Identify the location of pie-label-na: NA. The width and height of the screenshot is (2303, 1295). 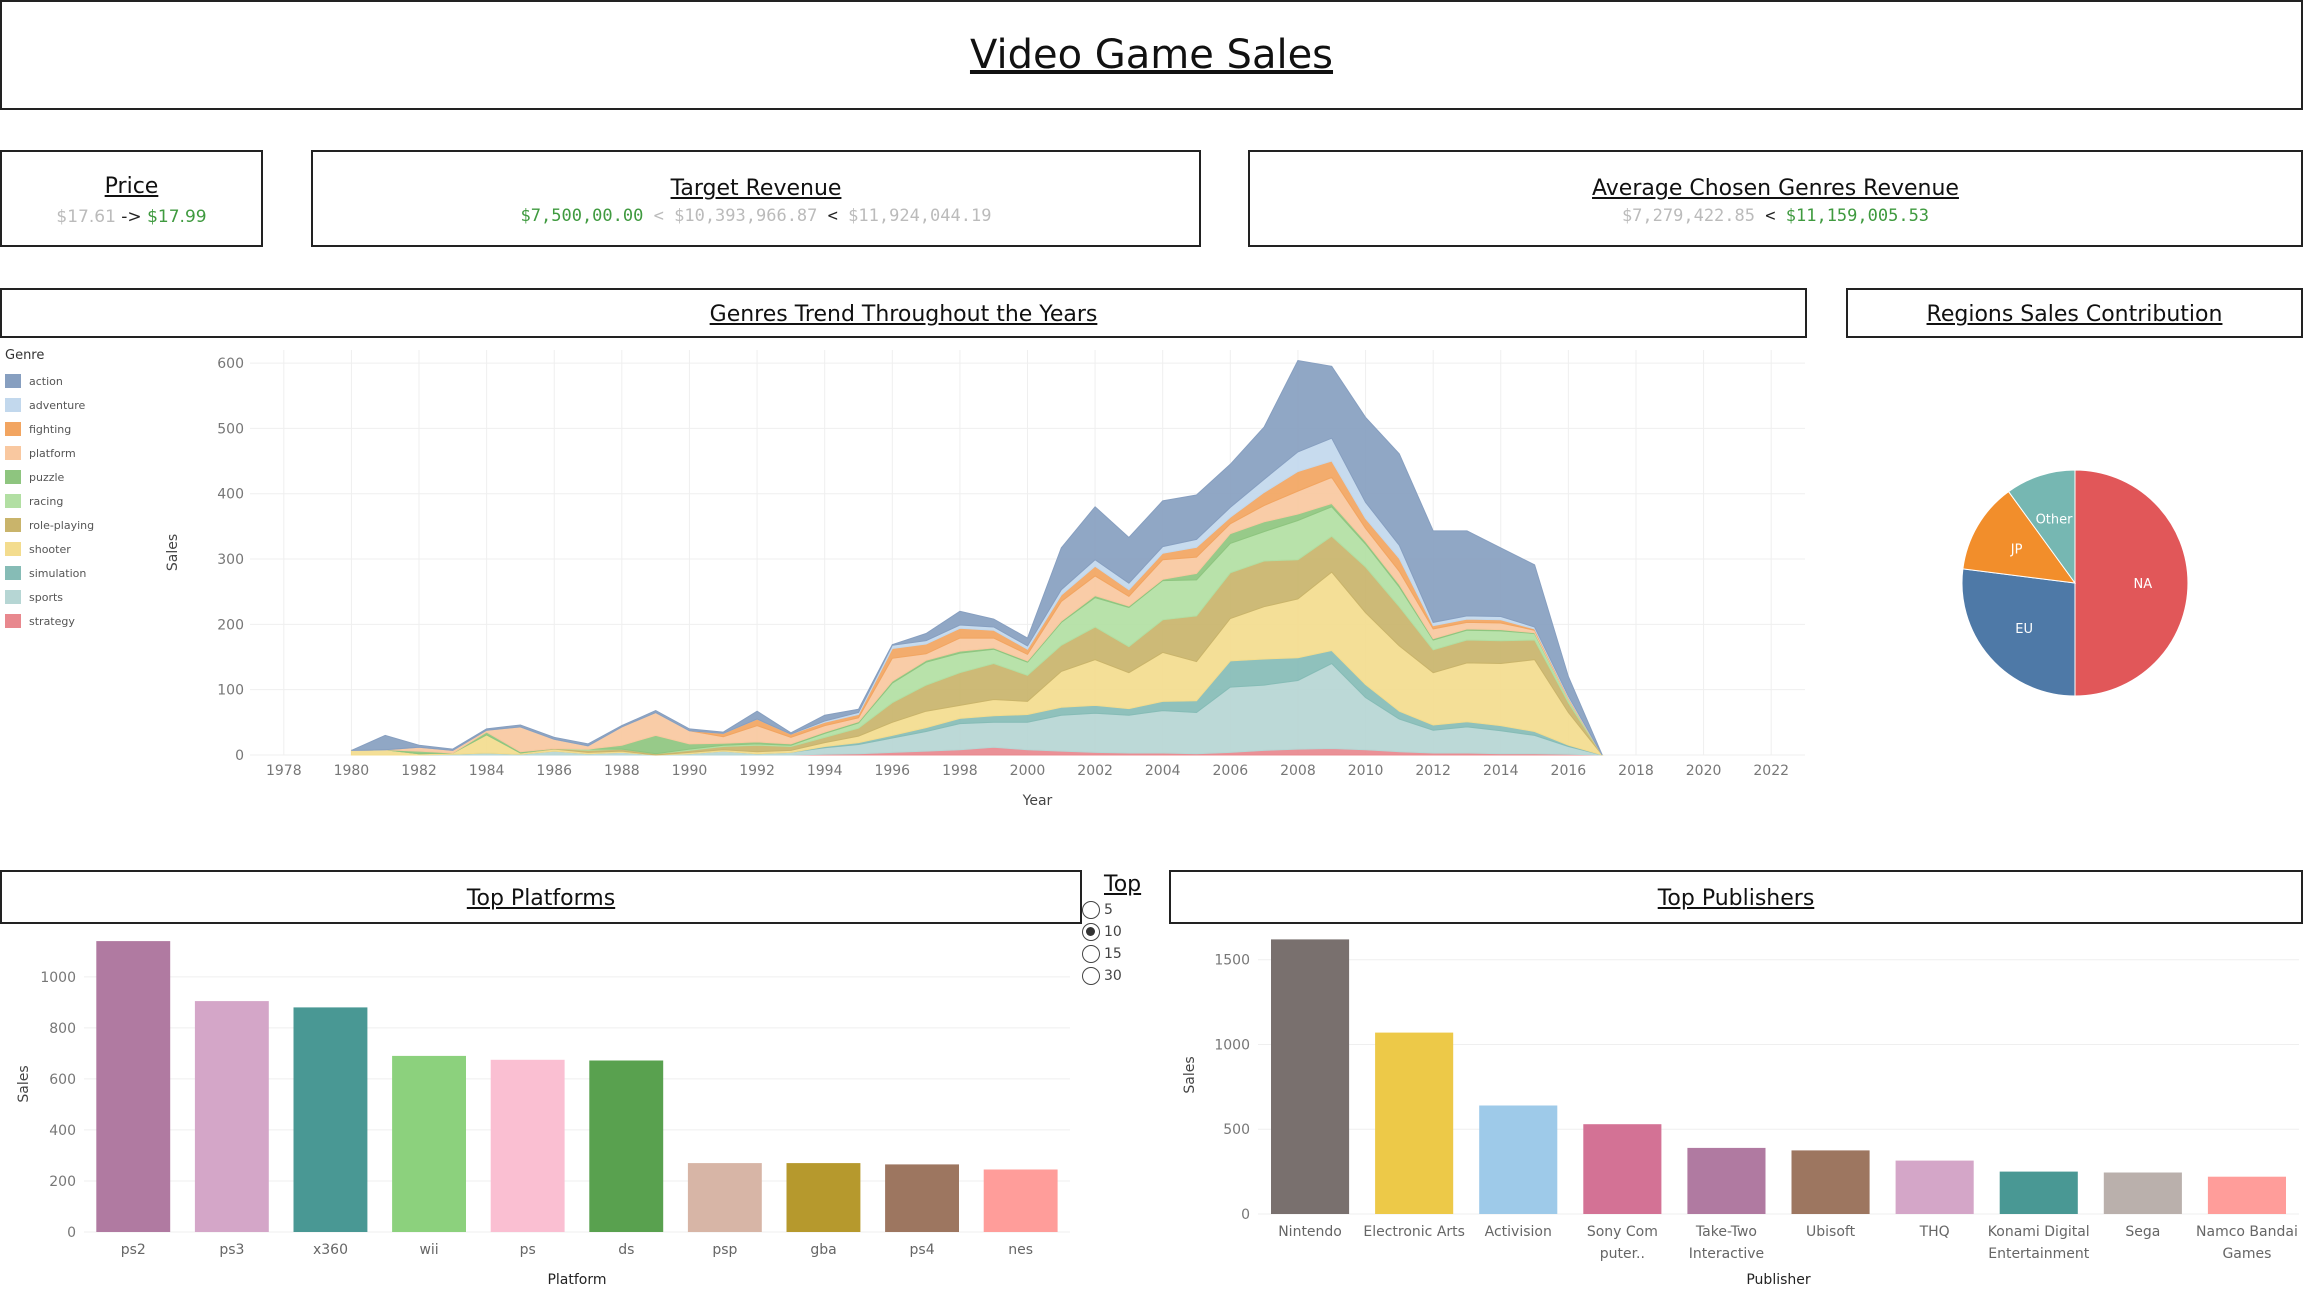
(2142, 584).